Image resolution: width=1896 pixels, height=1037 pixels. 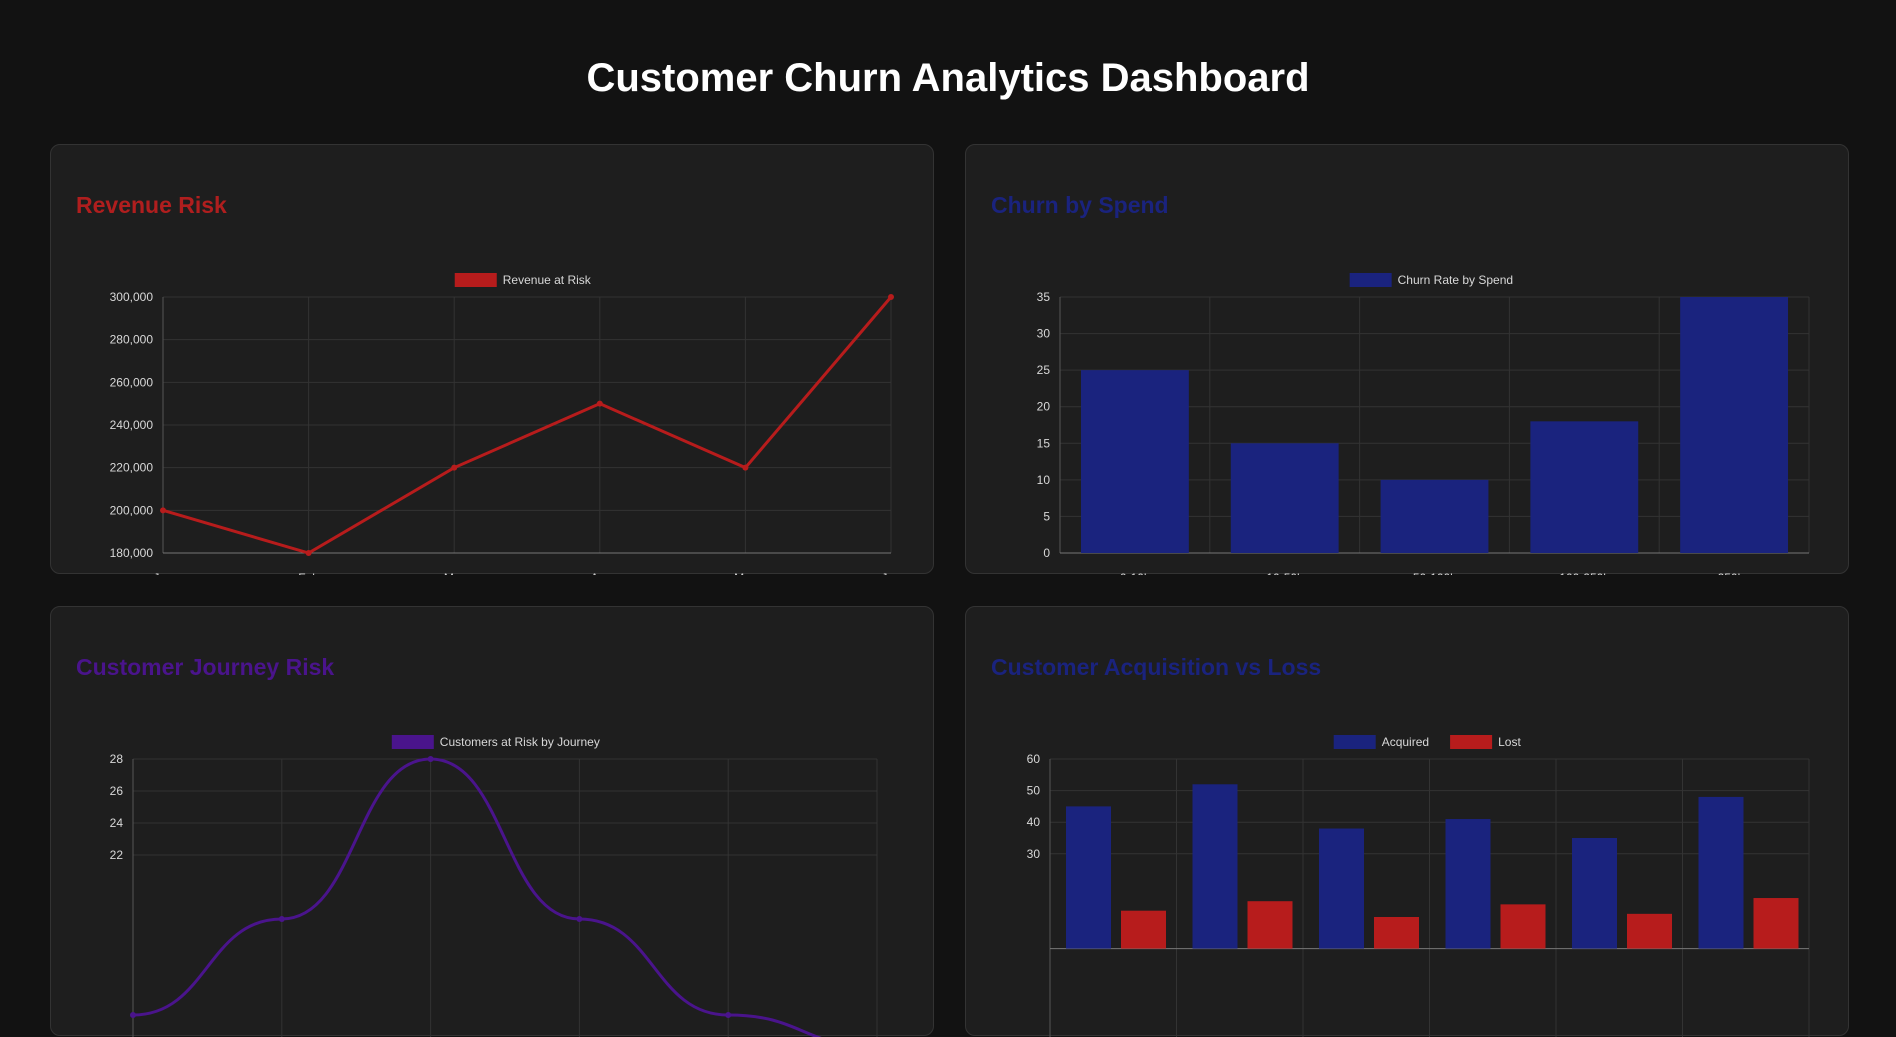 I want to click on x-tick-label: May, so click(x=745, y=573).